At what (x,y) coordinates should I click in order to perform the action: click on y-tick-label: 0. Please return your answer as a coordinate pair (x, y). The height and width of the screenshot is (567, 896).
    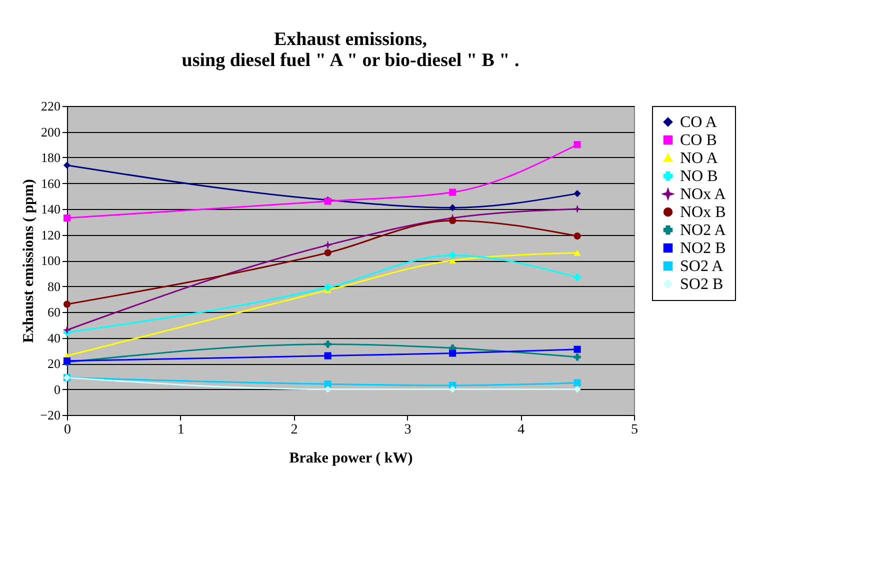
    Looking at the image, I should click on (57, 389).